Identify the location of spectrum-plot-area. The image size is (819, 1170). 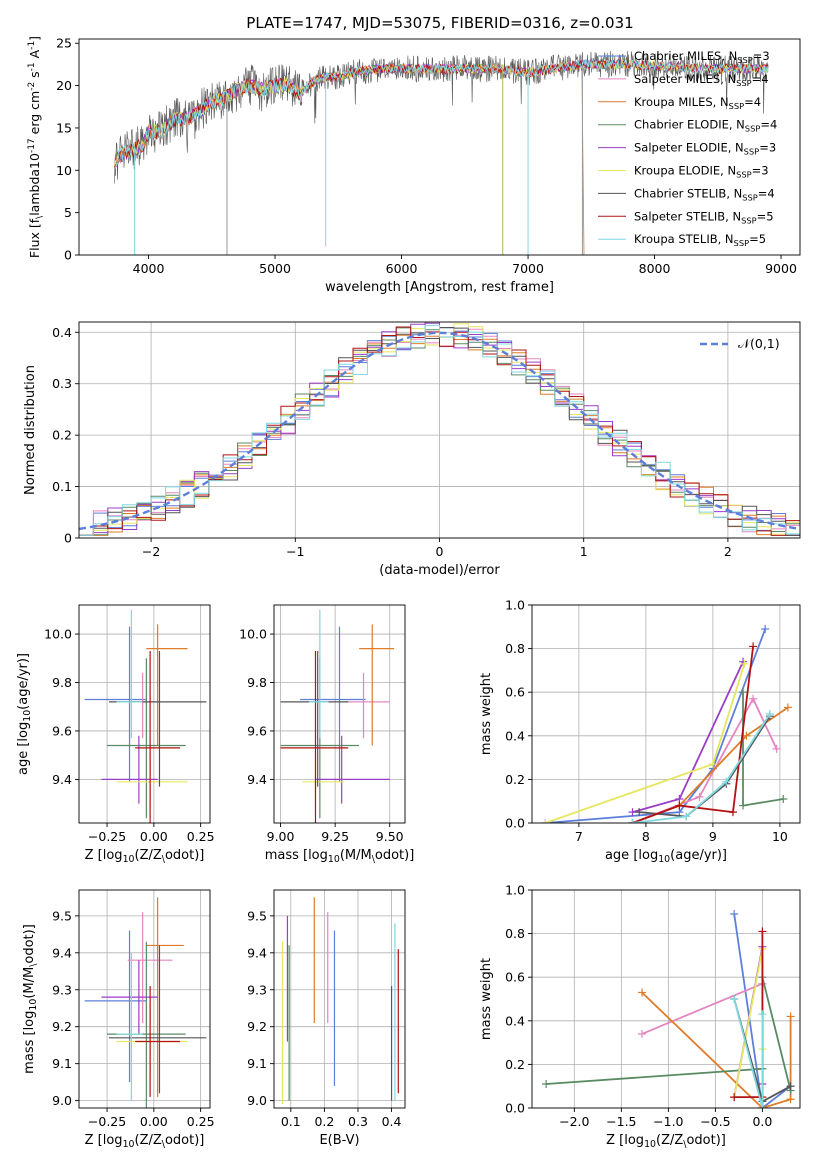
(441, 152).